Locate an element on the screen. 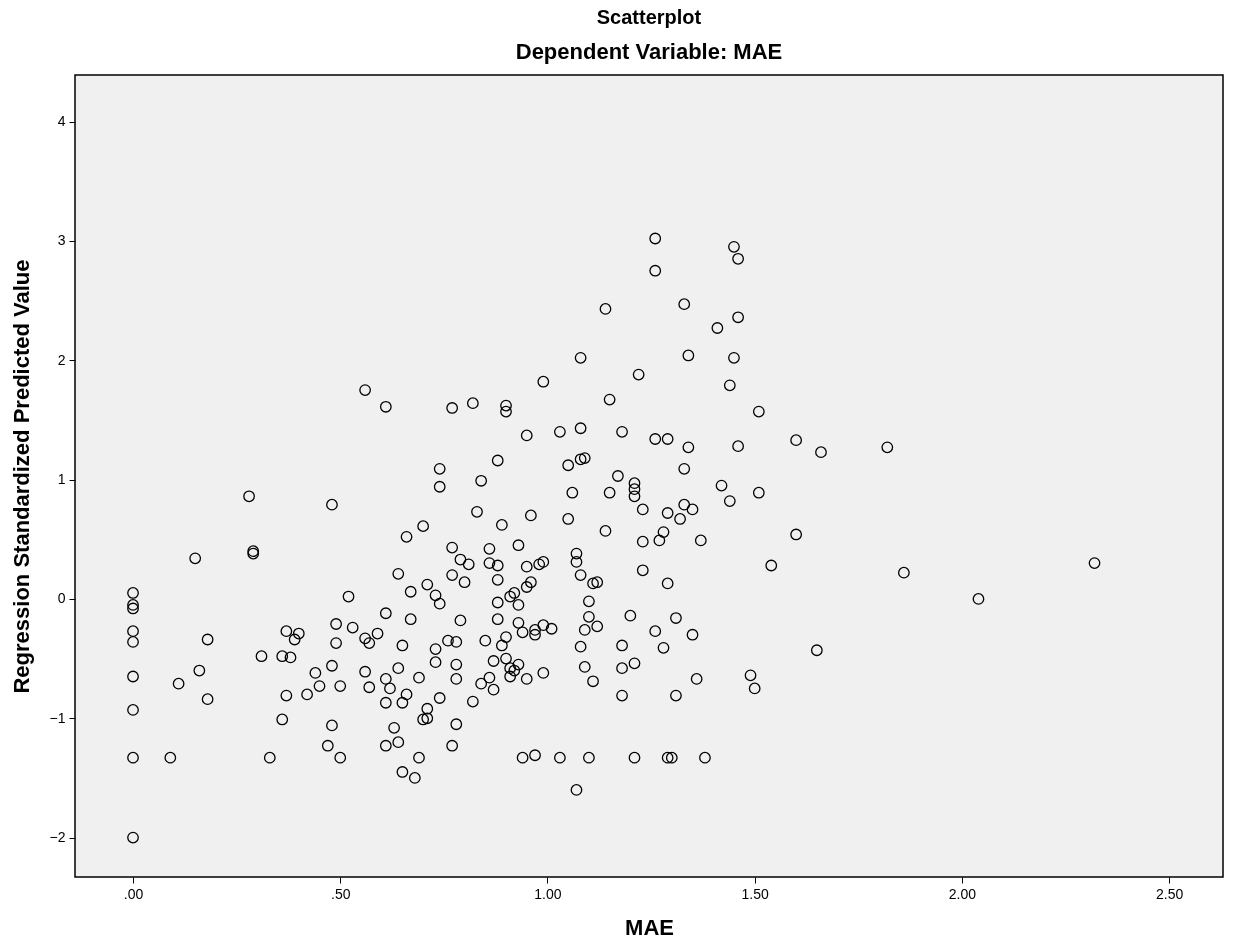  x-tick-label: 1.50 is located at coordinates (755, 893).